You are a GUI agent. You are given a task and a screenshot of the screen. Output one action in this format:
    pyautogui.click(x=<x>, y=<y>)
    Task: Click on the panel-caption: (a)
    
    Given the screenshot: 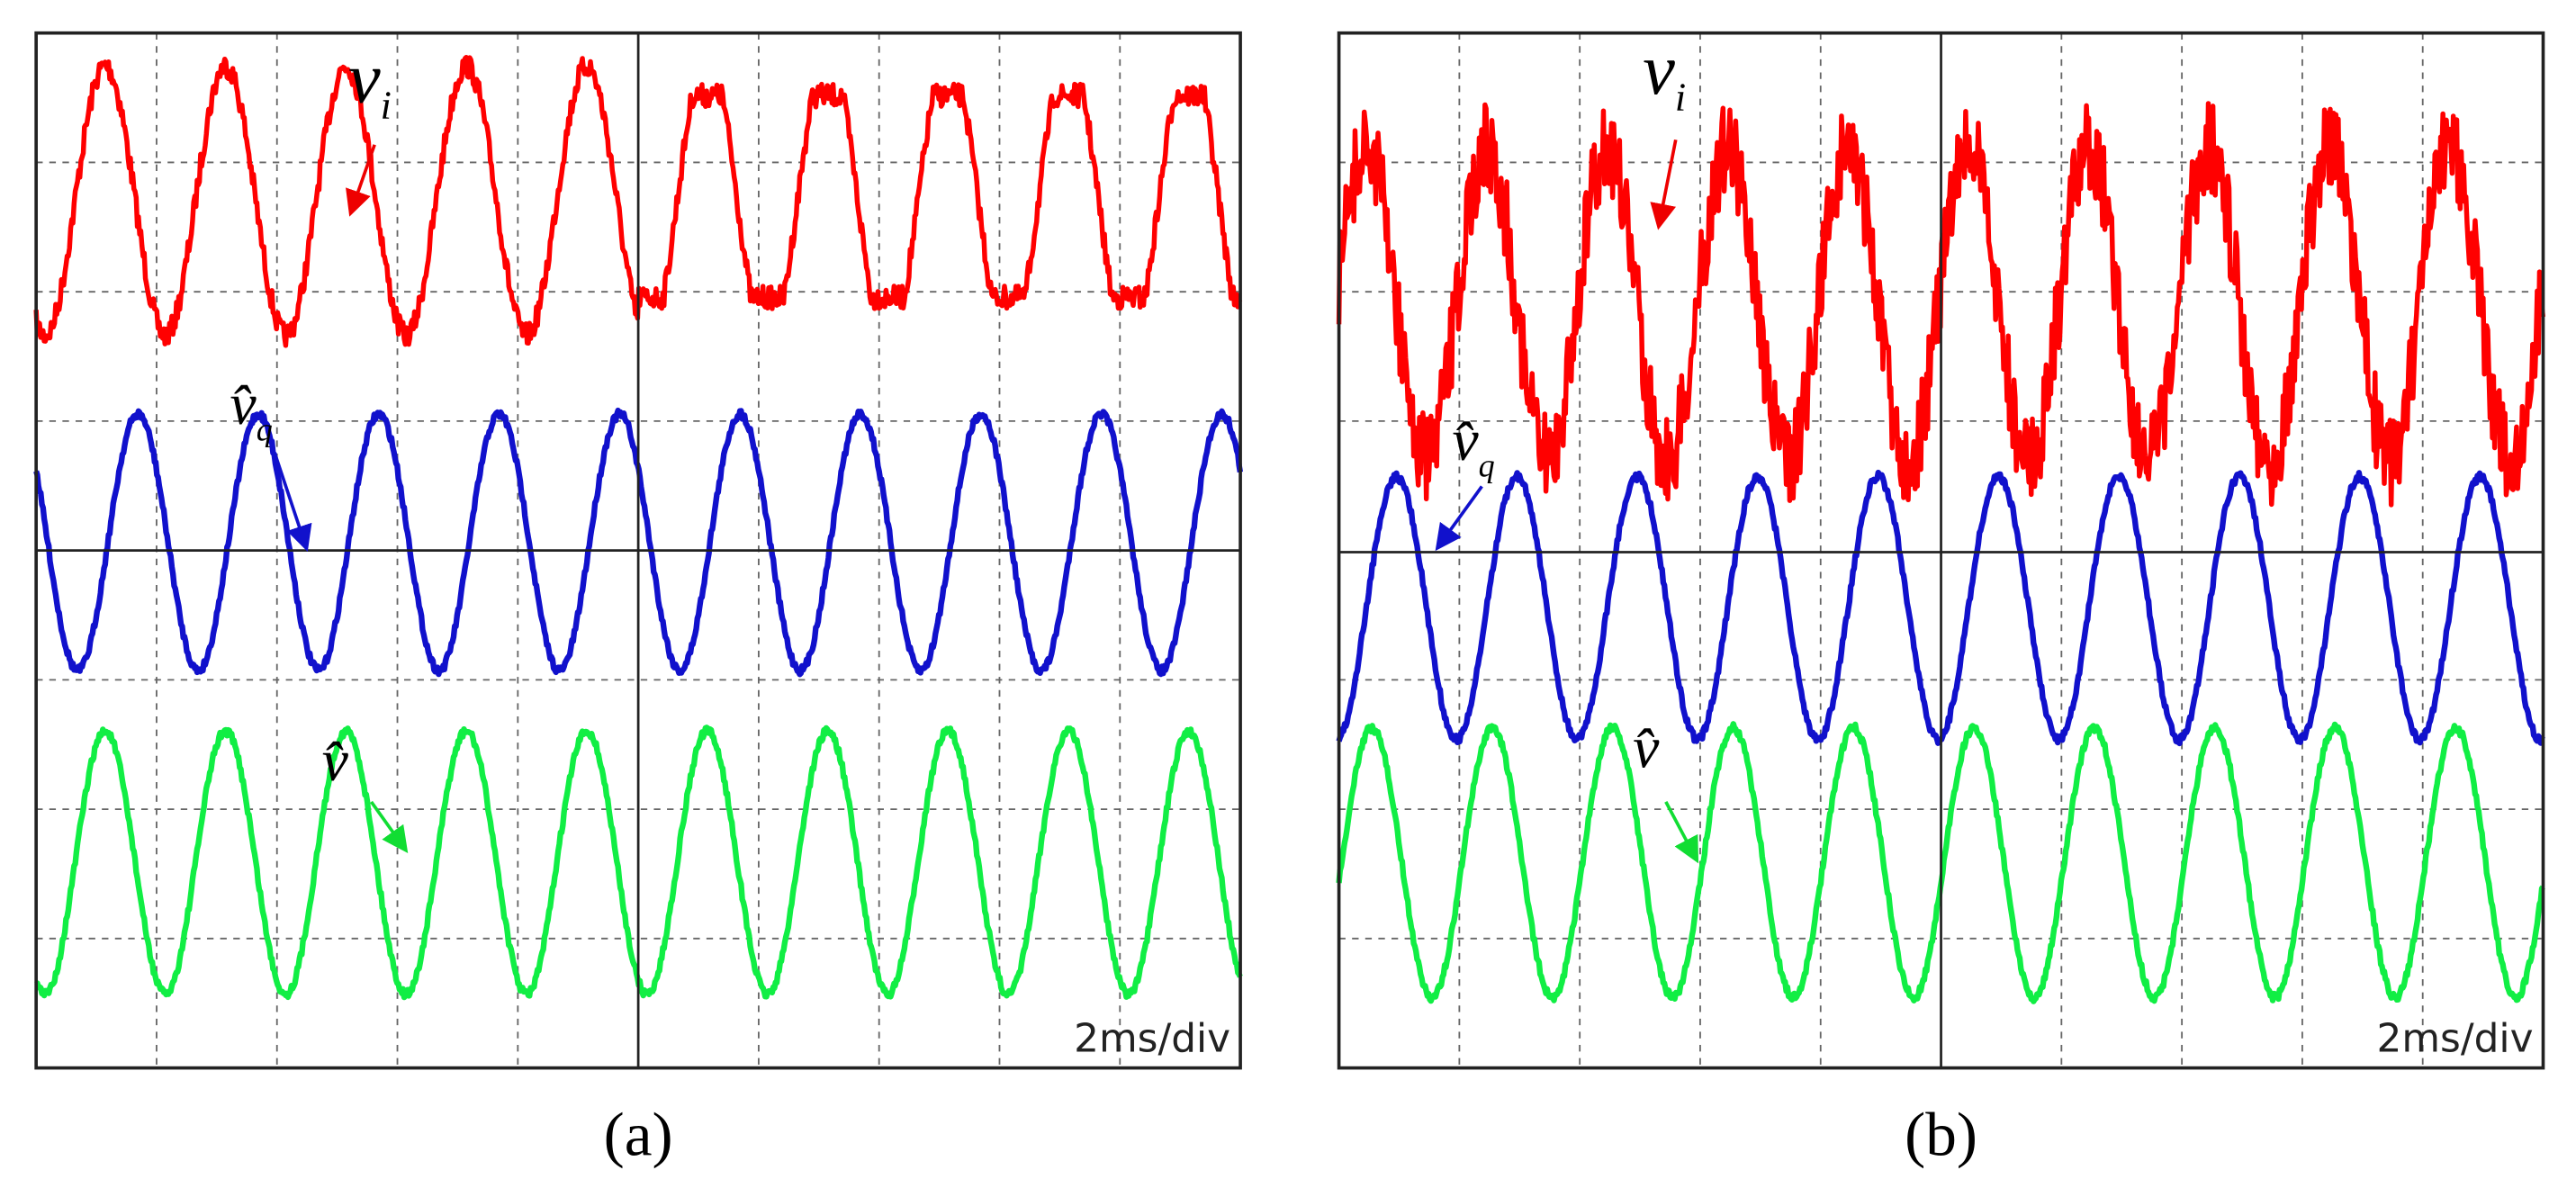 What is the action you would take?
    pyautogui.click(x=638, y=1135)
    